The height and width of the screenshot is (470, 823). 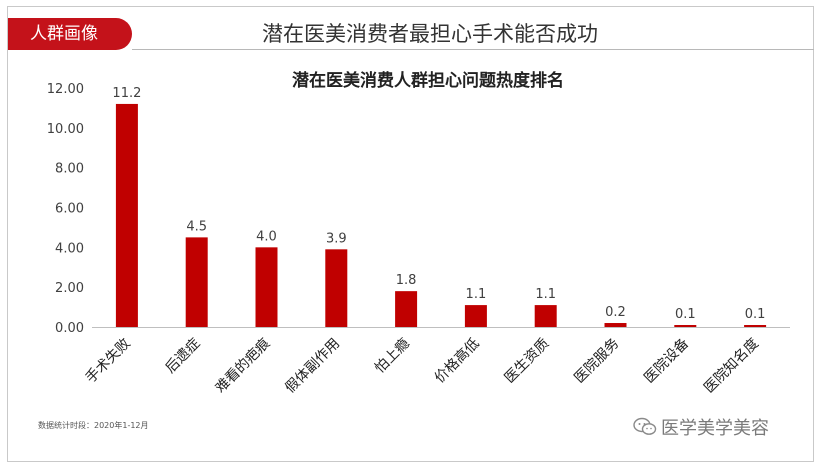 I want to click on watermark: 医学美学美容, so click(x=701, y=427).